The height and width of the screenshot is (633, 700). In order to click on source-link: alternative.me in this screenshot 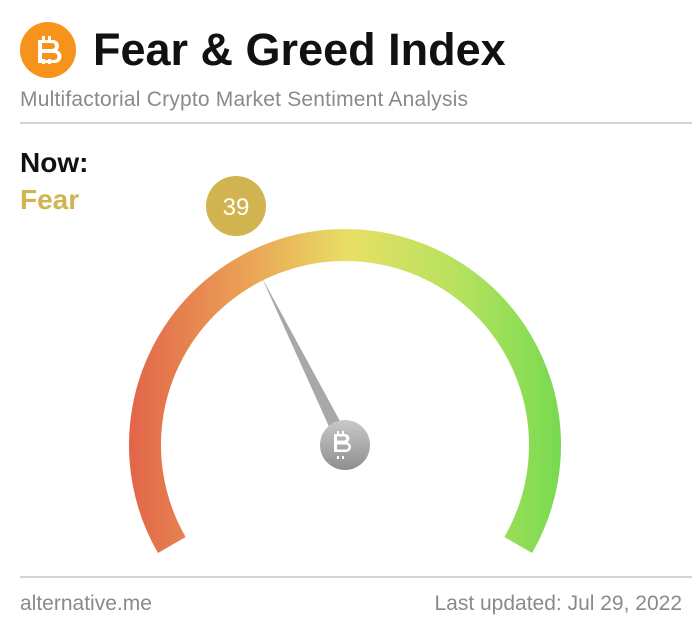, I will do `click(86, 603)`.